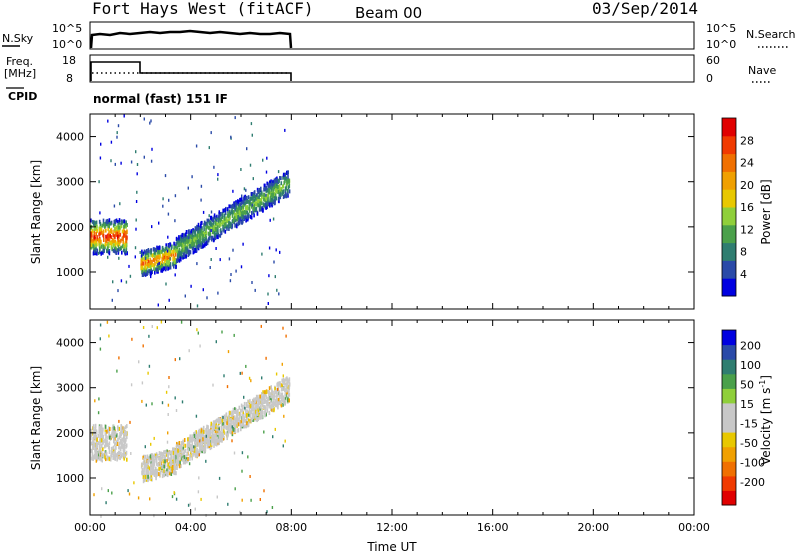 Image resolution: width=800 pixels, height=554 pixels. I want to click on y-tick-label: 2000, so click(70, 433).